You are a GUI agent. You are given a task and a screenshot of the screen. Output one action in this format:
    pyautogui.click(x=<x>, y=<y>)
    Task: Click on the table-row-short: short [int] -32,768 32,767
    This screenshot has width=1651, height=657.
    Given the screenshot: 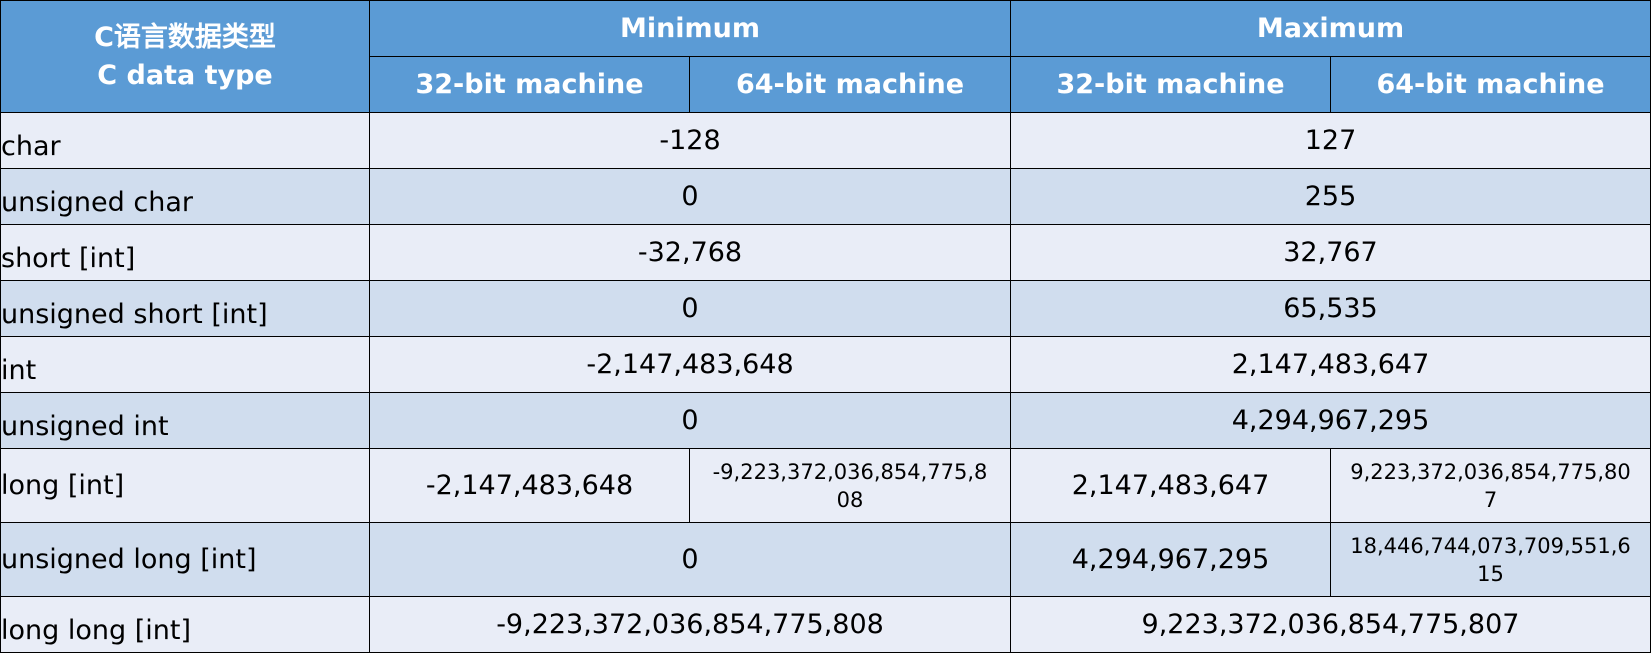 What is the action you would take?
    pyautogui.click(x=825, y=252)
    